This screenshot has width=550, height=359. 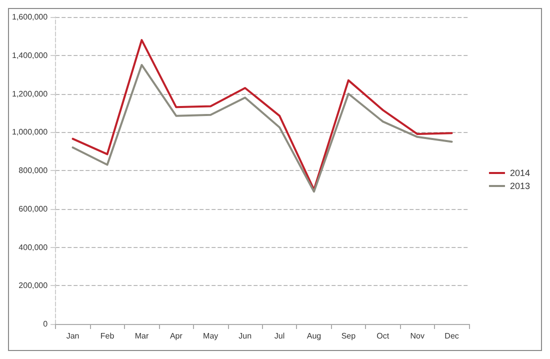 What do you see at coordinates (33, 247) in the screenshot?
I see `y-tick-label: 400,000` at bounding box center [33, 247].